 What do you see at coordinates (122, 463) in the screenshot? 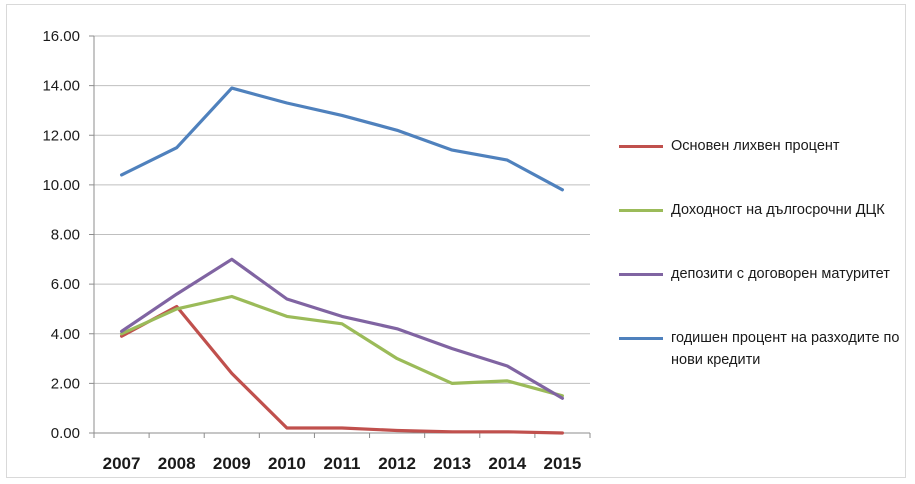
I see `x-tick-label: 2007` at bounding box center [122, 463].